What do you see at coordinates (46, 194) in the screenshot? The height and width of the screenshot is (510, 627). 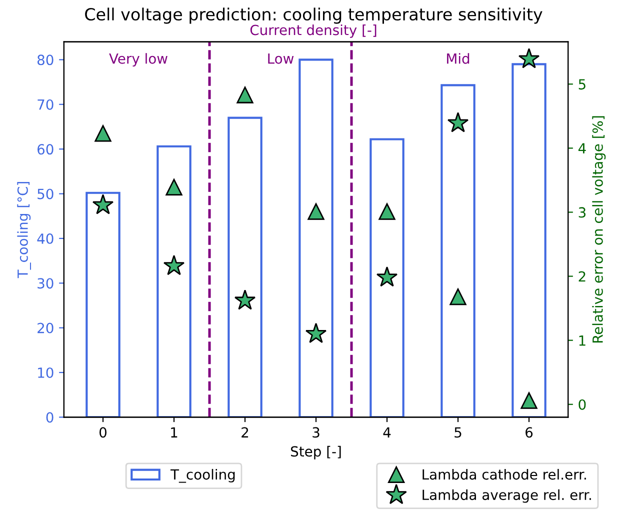 I see `y-tick-label: 50` at bounding box center [46, 194].